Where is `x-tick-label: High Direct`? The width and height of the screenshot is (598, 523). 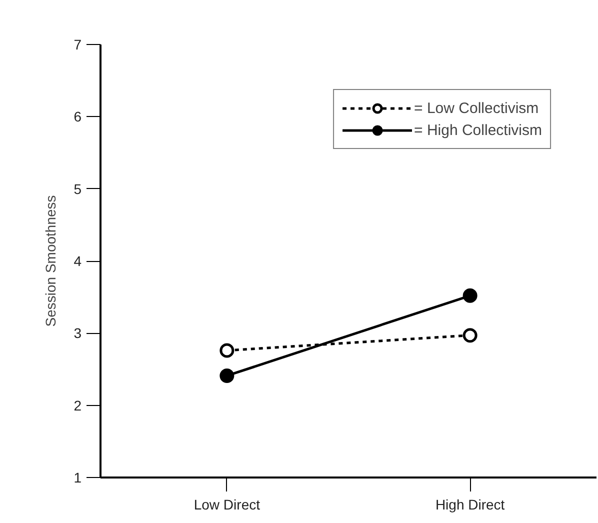
x-tick-label: High Direct is located at coordinates (470, 504).